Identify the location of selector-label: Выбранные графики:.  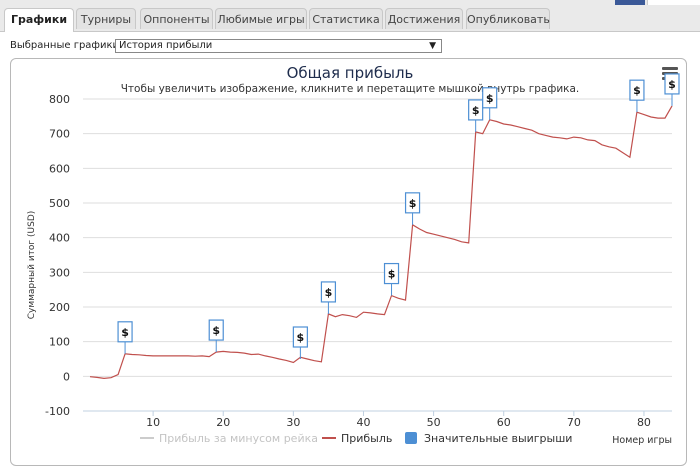
(66, 45).